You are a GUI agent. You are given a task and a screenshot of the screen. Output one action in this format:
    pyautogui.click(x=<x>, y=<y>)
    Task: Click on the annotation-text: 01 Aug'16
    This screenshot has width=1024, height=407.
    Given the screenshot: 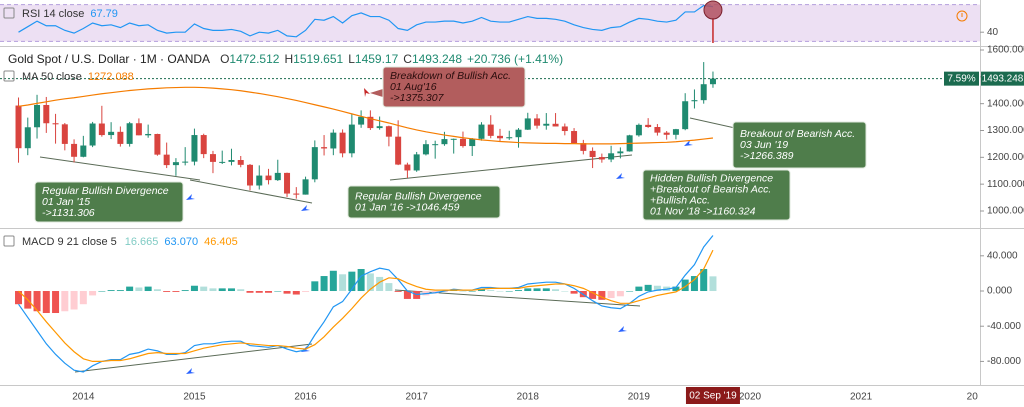 What is the action you would take?
    pyautogui.click(x=413, y=87)
    